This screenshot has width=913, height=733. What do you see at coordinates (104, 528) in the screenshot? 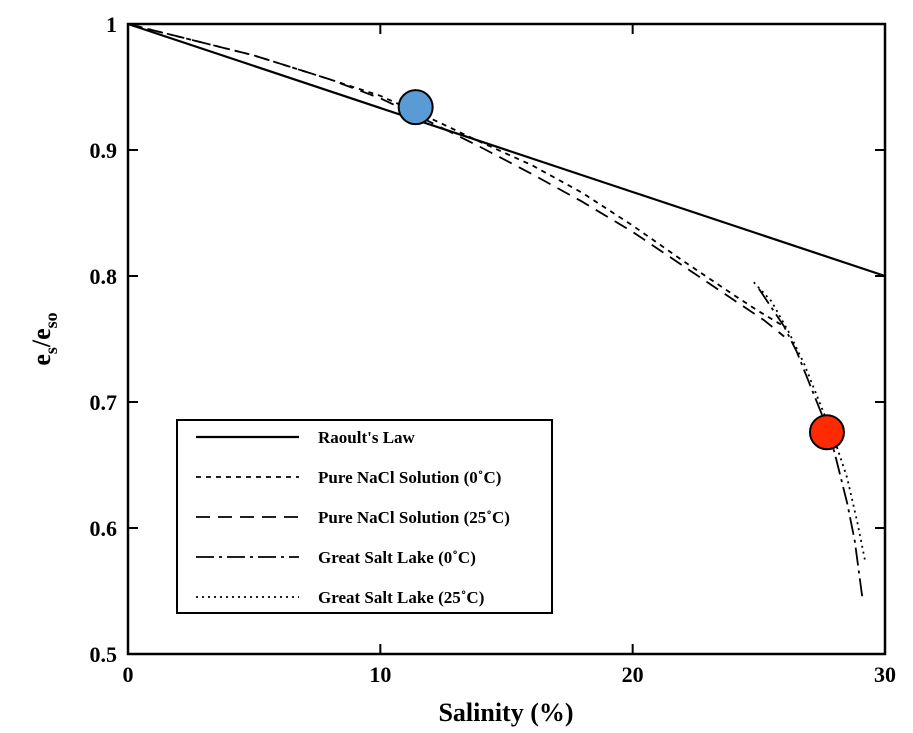
I see `y-tick-label: 0.6` at bounding box center [104, 528].